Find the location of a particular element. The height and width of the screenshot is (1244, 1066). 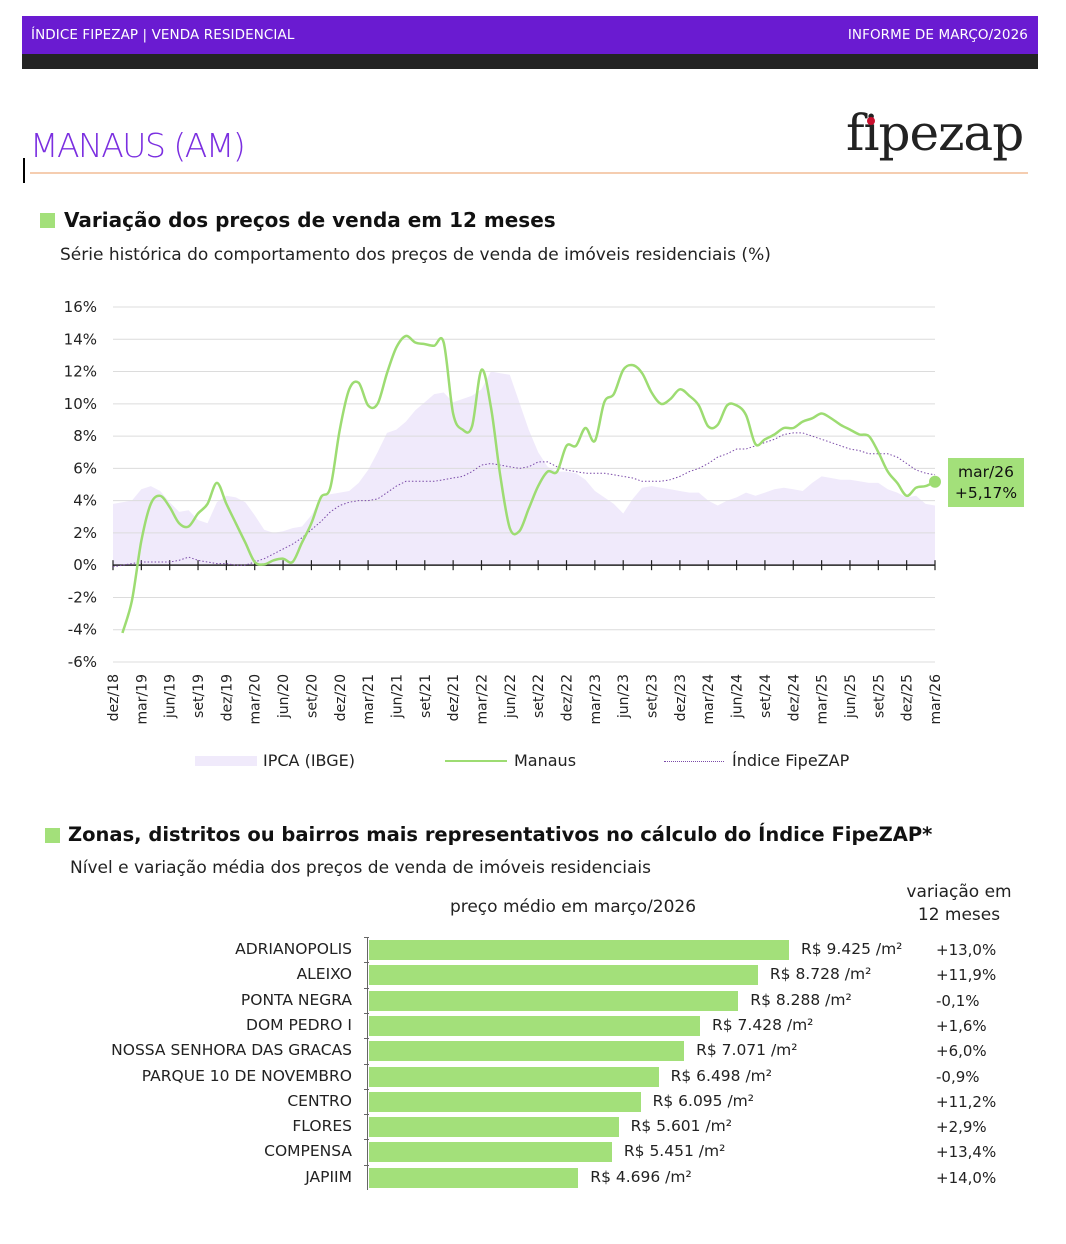

x-tick-label: dez/23 is located at coordinates (681, 697).